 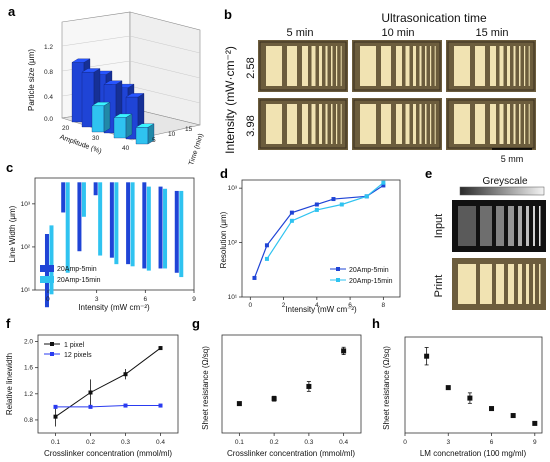 What do you see at coordinates (79, 280) in the screenshot?
I see `panel-c-legend-label-1: 20Amp-15min` at bounding box center [79, 280].